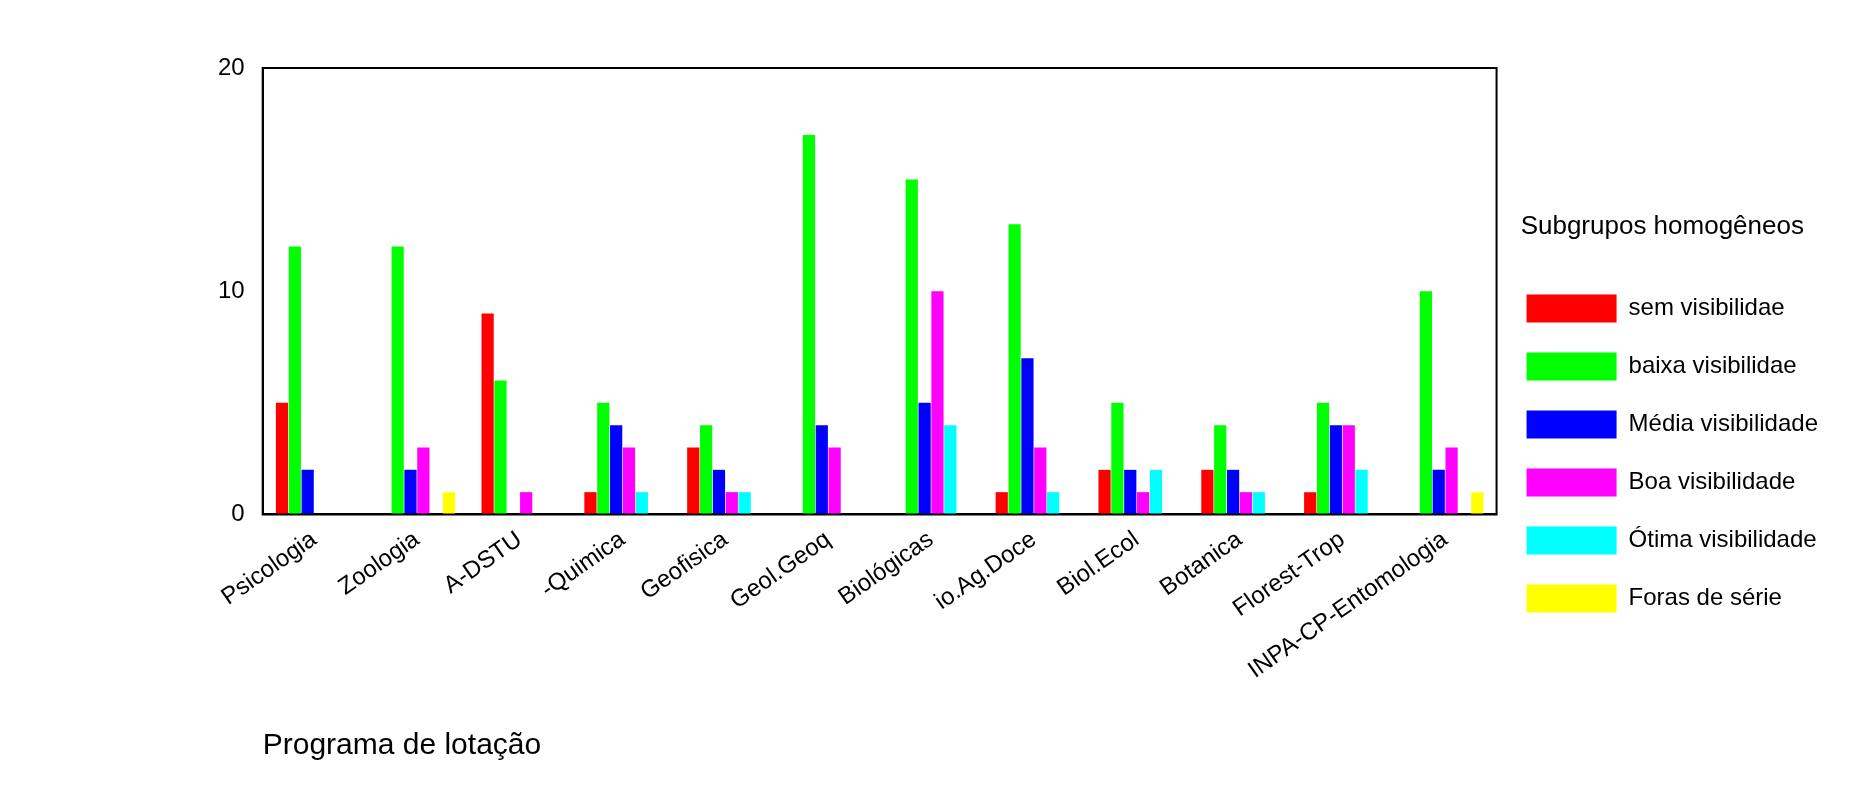  I want to click on legend-label: Média visibilidade, so click(1723, 423).